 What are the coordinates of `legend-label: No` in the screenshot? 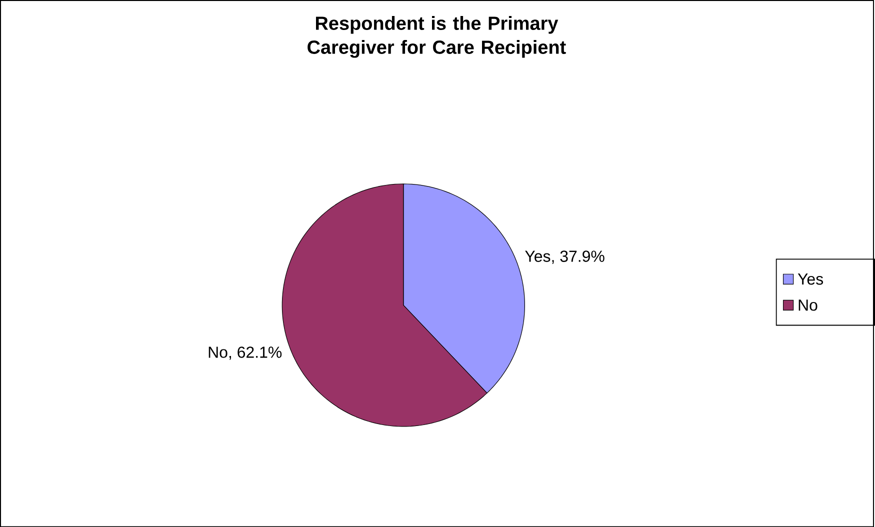 It's located at (808, 305).